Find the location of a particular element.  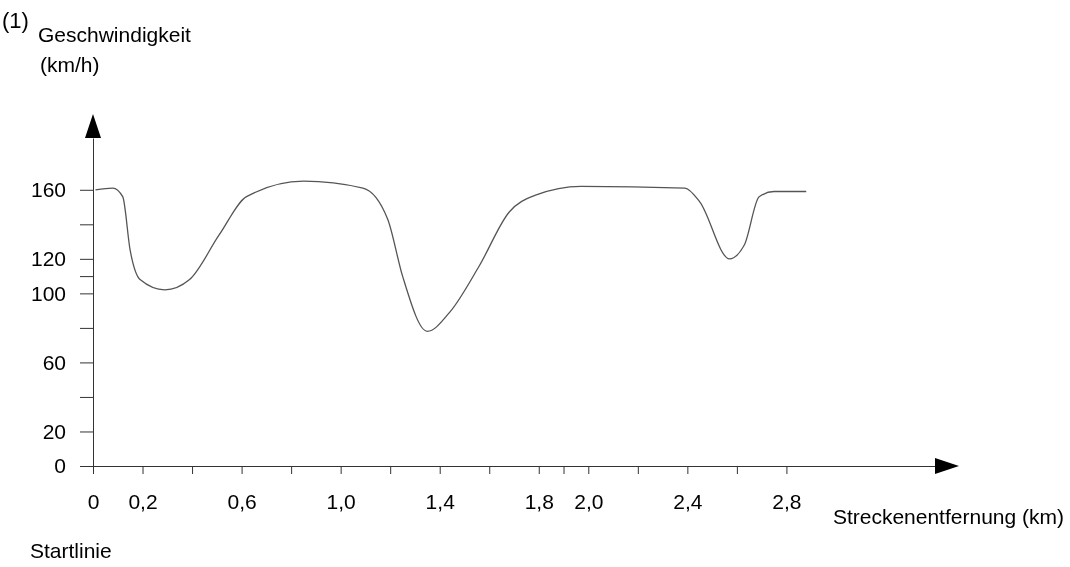

y-tick-label: 20 is located at coordinates (54, 431).